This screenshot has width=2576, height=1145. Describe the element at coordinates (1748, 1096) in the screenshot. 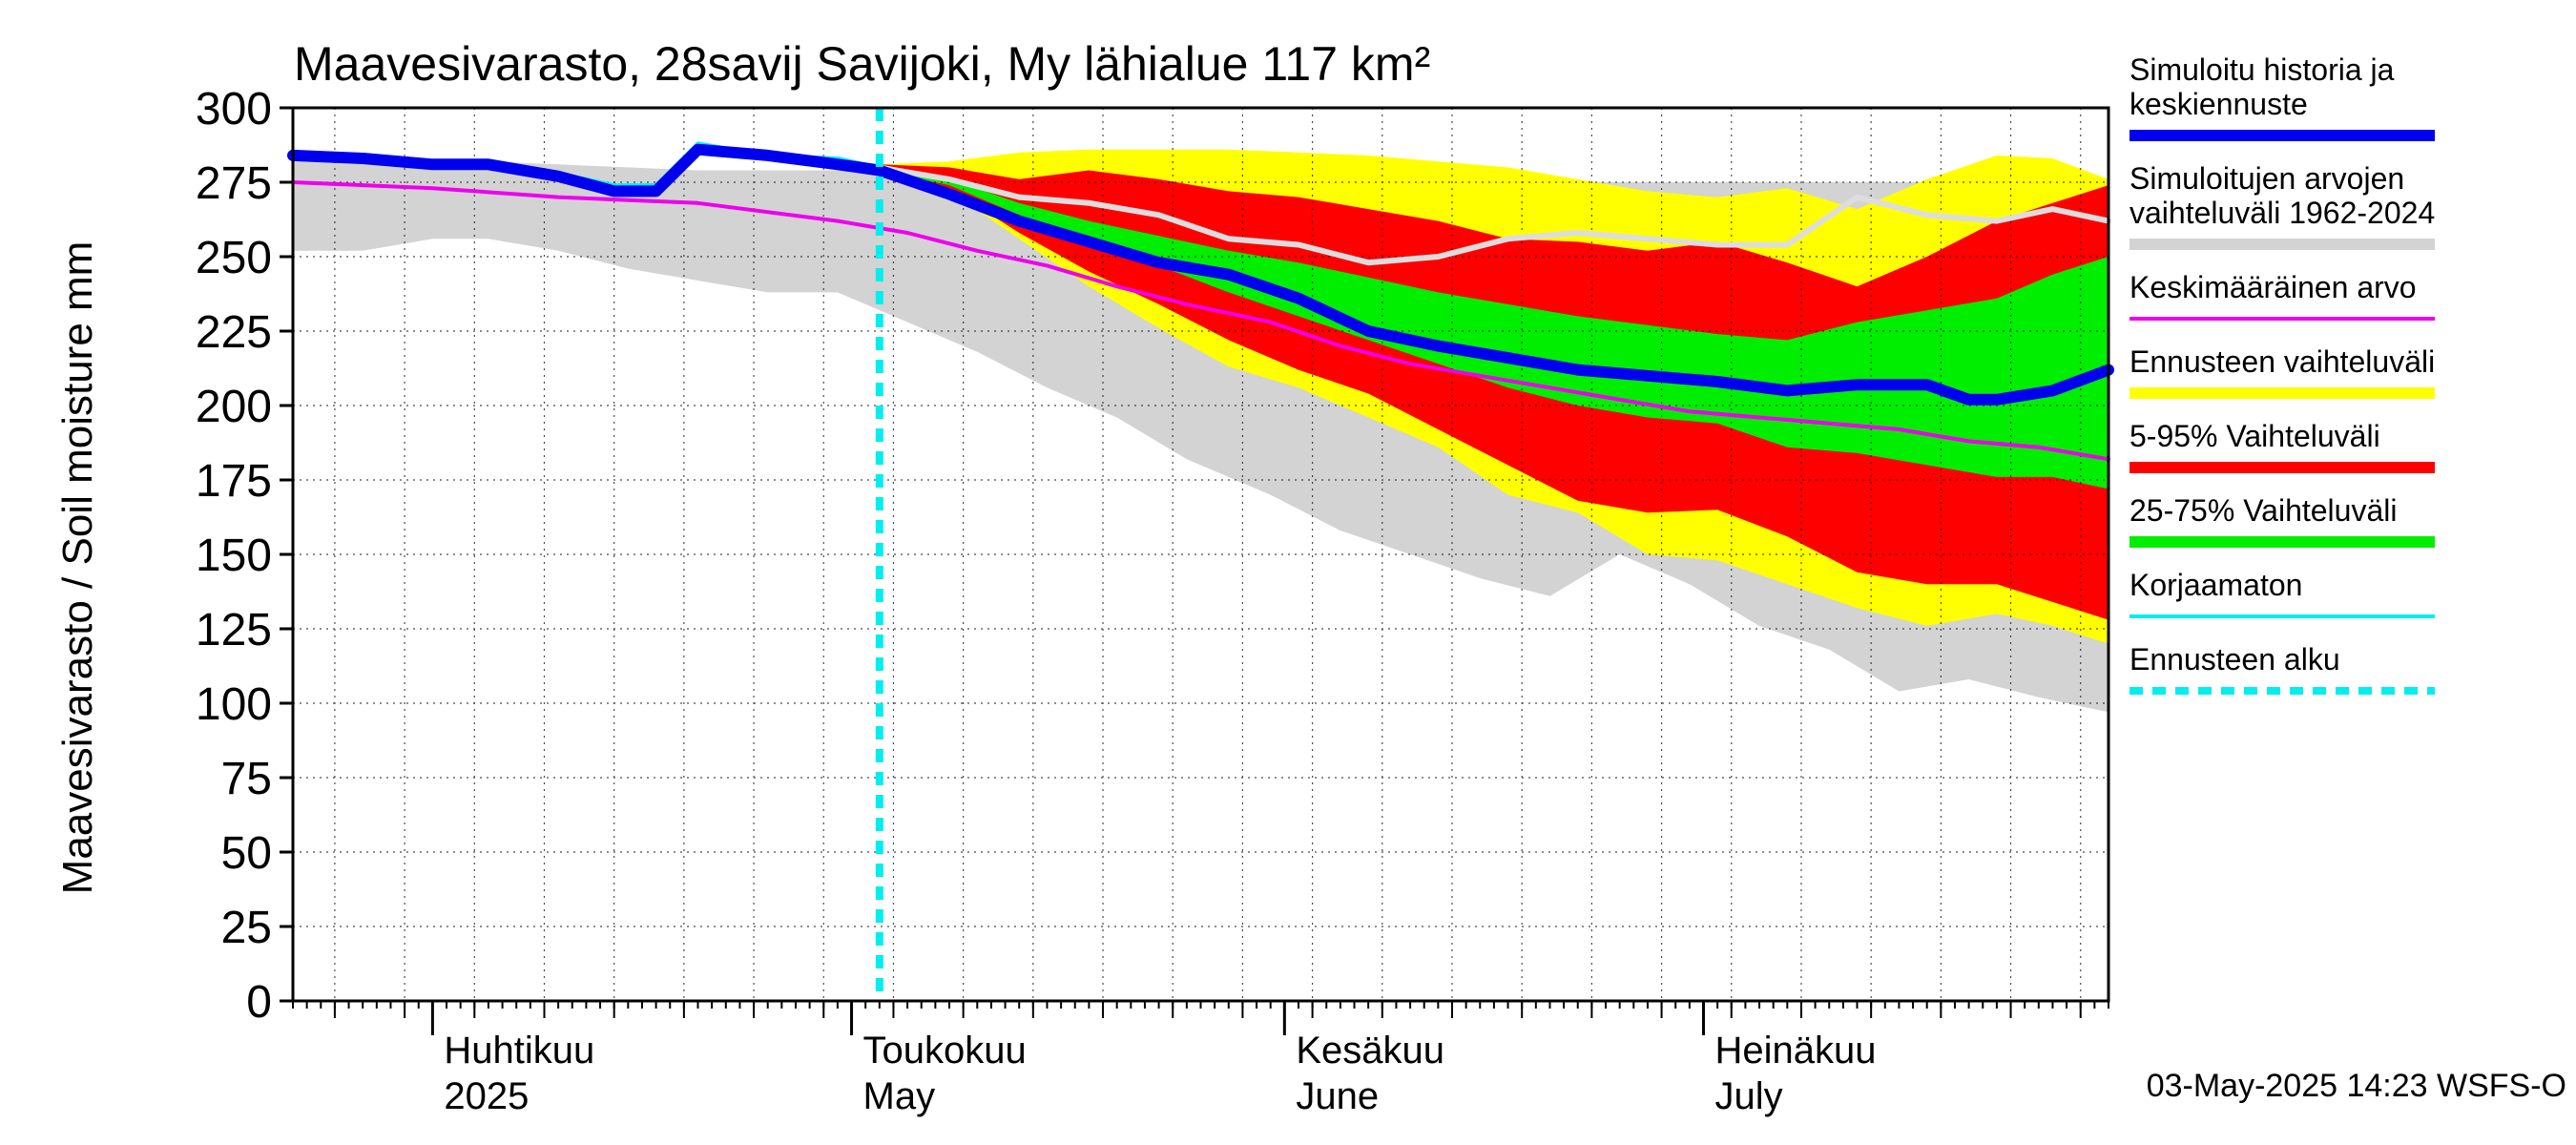

I see `month-label-en: July` at that location.